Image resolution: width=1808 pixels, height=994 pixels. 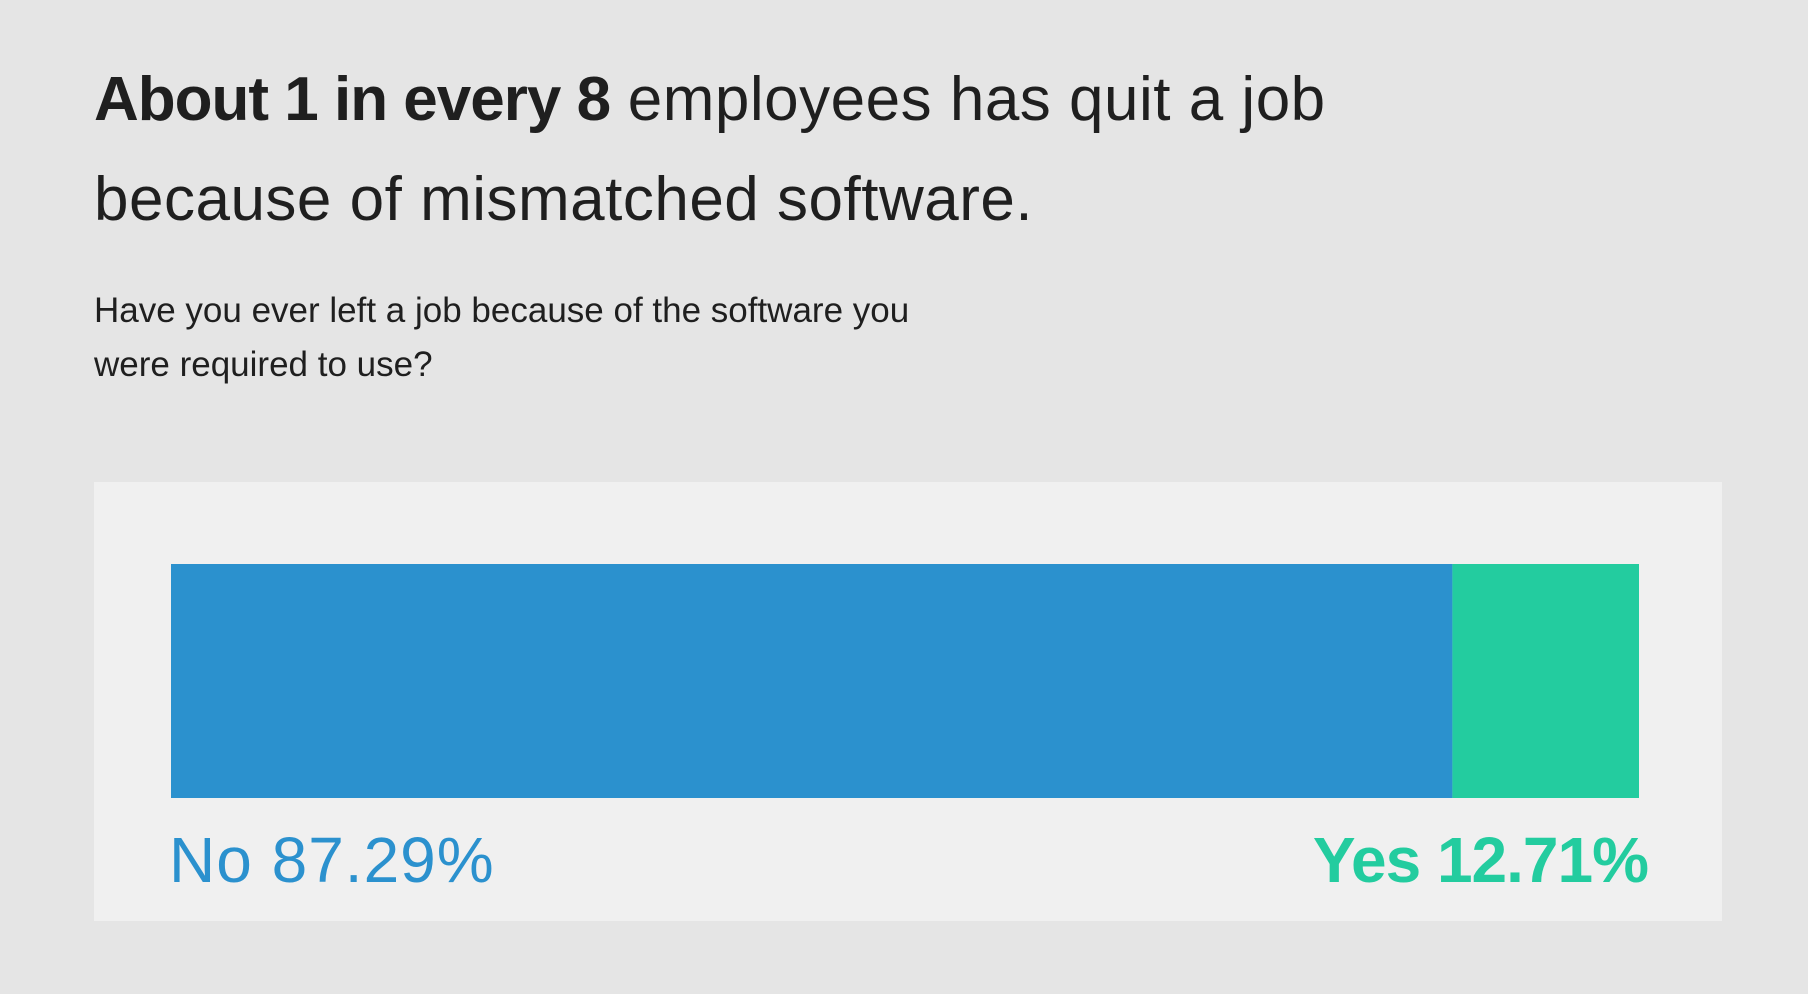 I want to click on label-yes-name: Yes, so click(x=1366, y=860).